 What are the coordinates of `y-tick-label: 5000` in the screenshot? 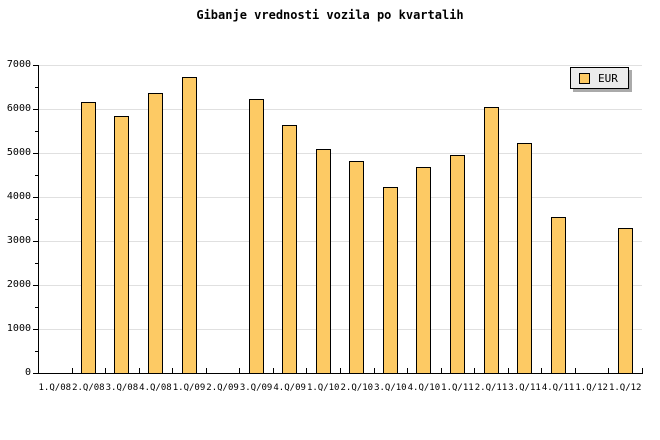 It's located at (18, 152).